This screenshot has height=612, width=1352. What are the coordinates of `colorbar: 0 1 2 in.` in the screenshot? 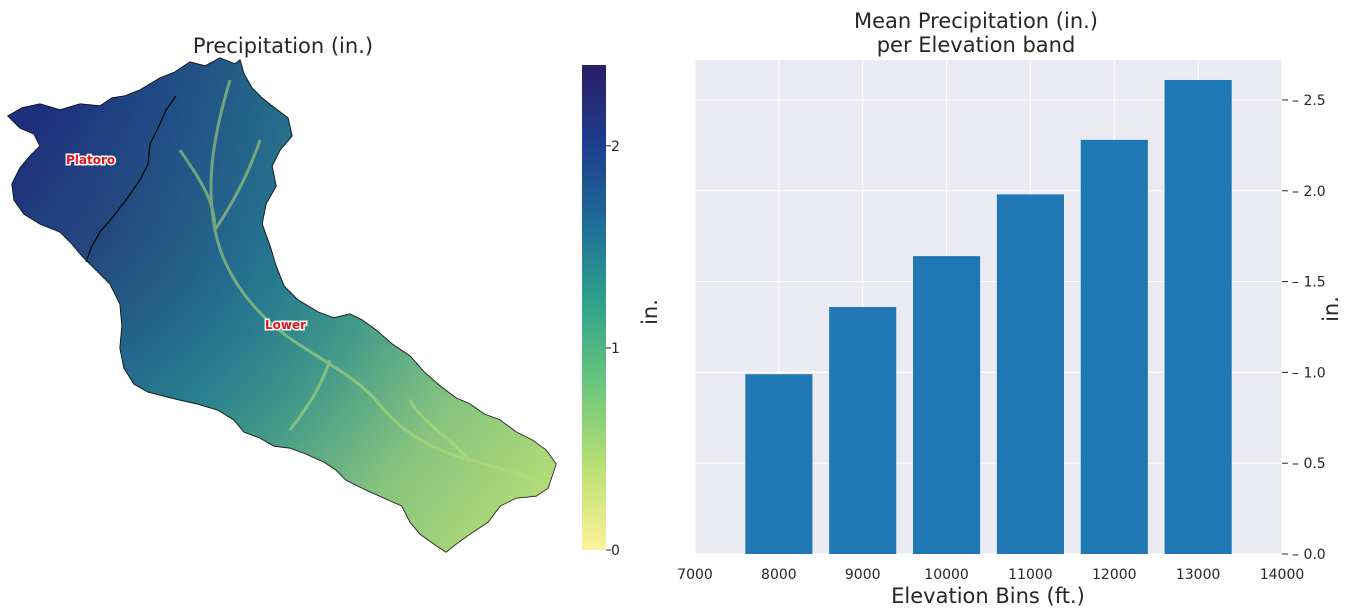 It's located at (622, 312).